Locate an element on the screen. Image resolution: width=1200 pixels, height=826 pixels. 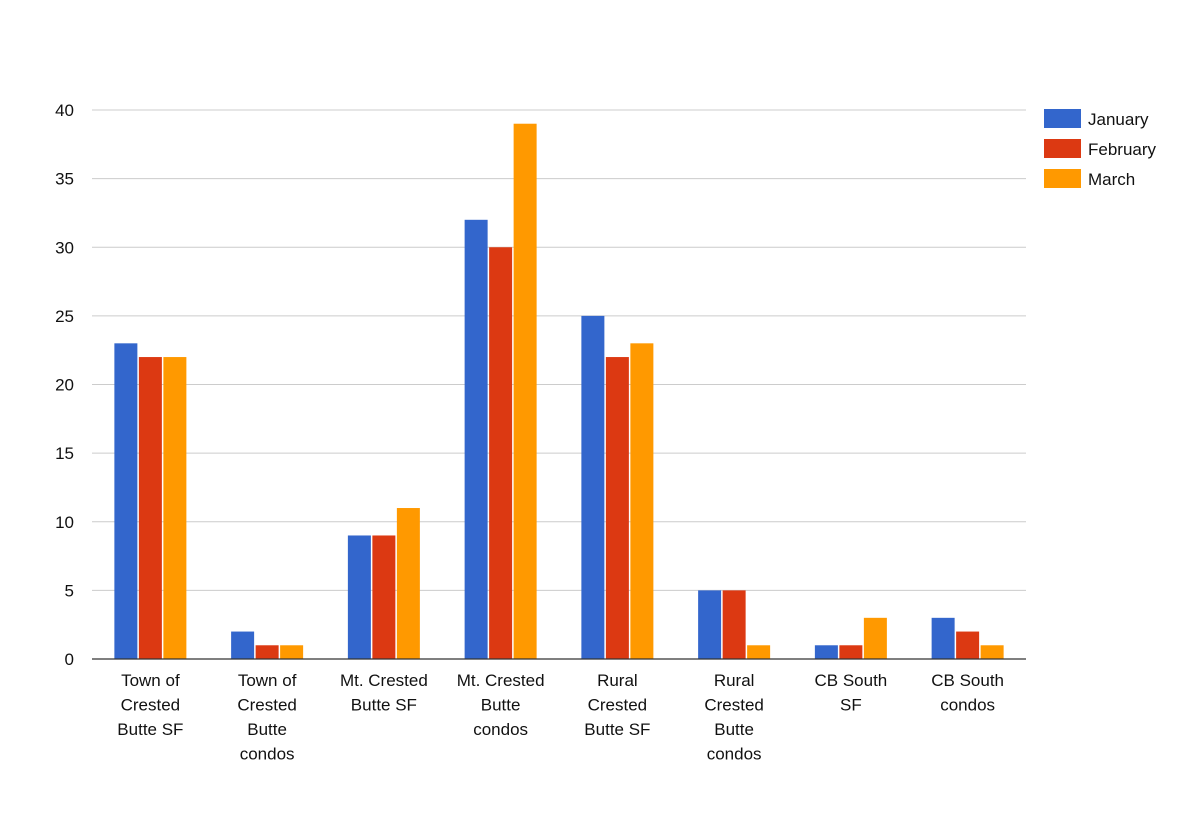
legend-swatch-march is located at coordinates (1062, 178).